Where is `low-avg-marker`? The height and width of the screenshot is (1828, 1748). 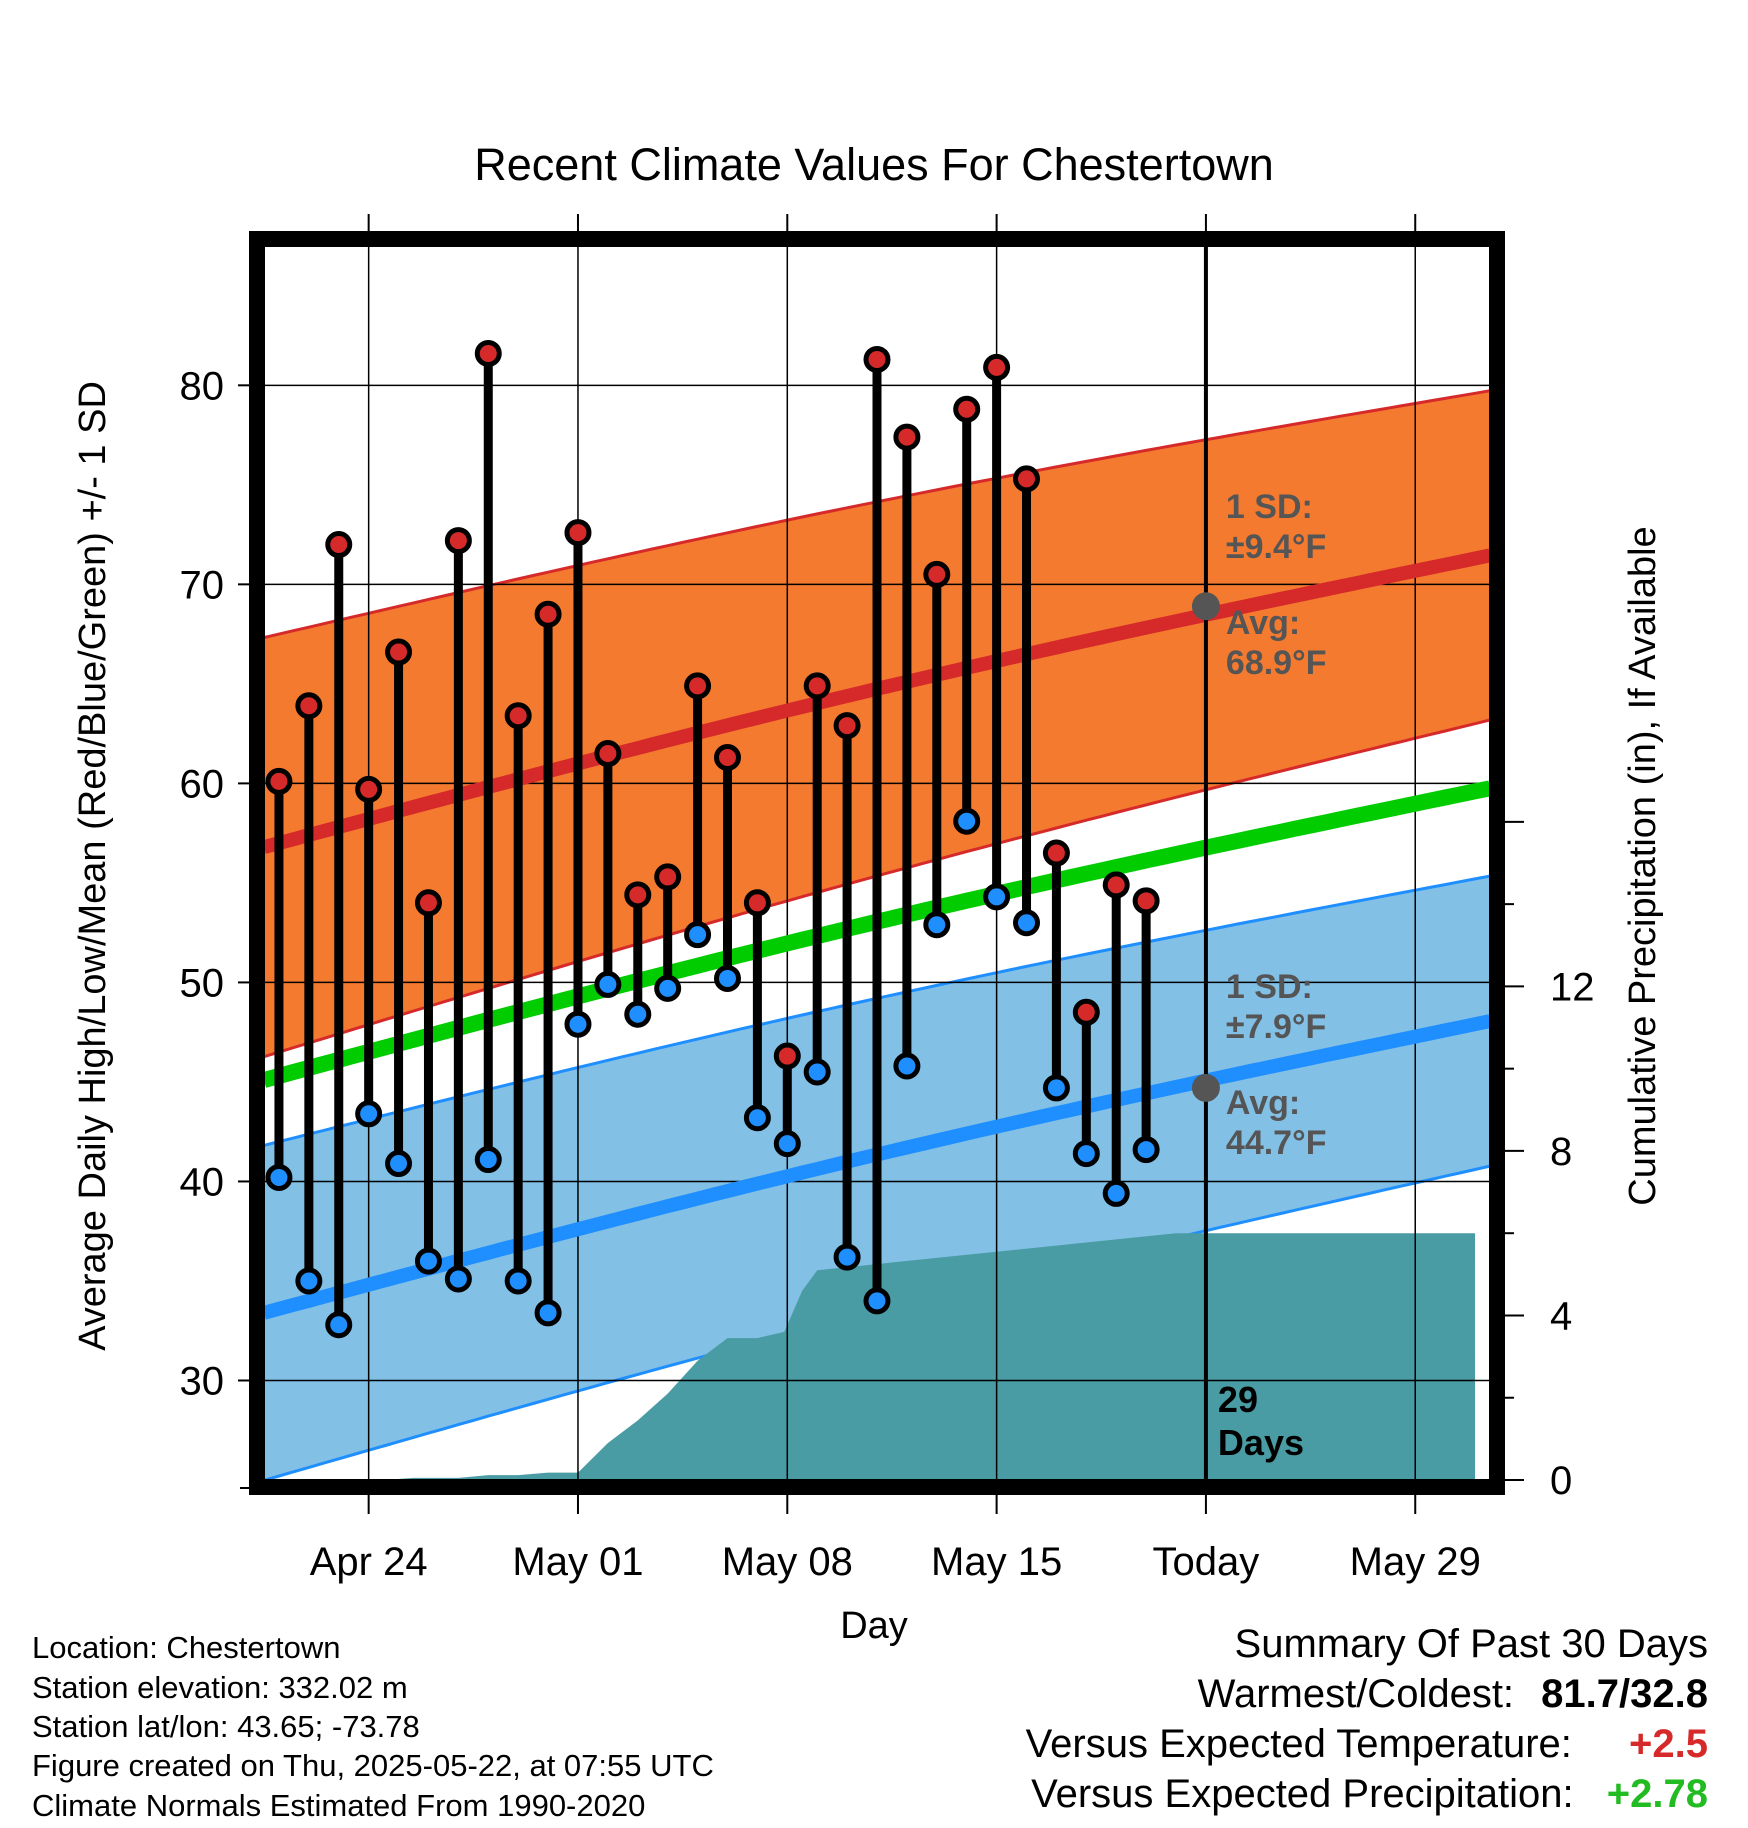
low-avg-marker is located at coordinates (1205, 1087).